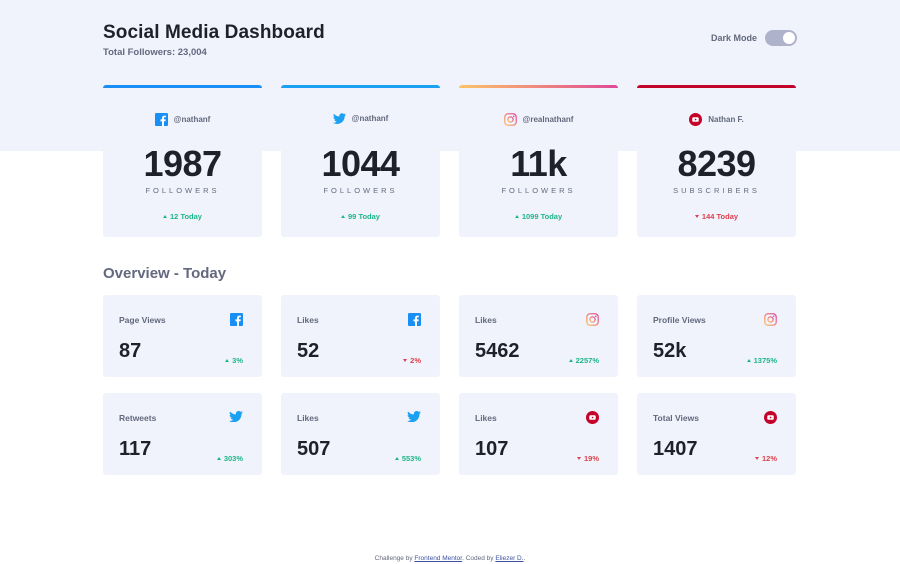  Describe the element at coordinates (716, 119) in the screenshot. I see `account-handle: Nathan F.` at that location.